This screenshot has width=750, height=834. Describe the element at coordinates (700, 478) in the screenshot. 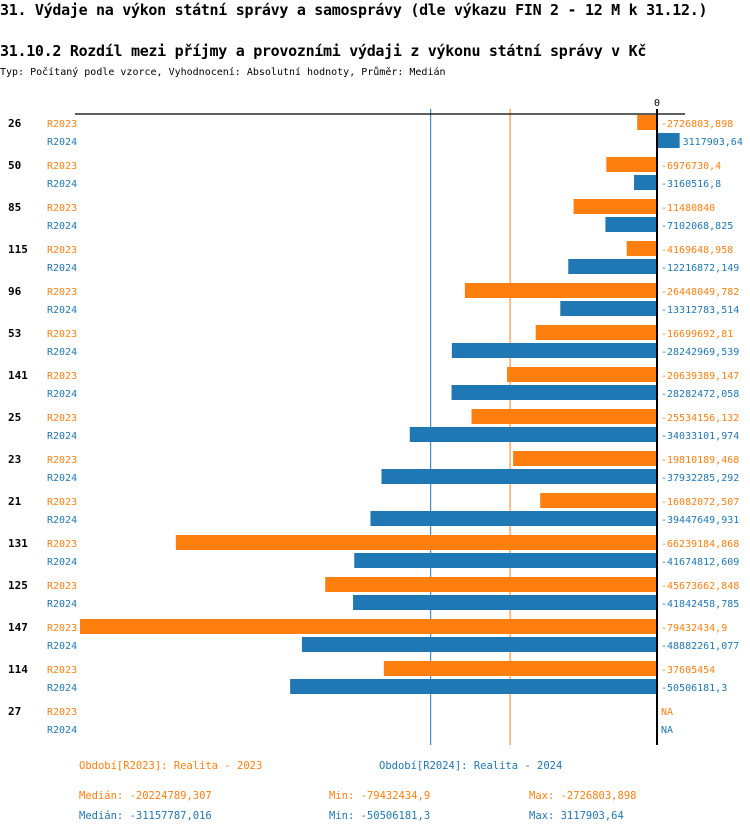

I see `data-label: -37932285,292` at that location.